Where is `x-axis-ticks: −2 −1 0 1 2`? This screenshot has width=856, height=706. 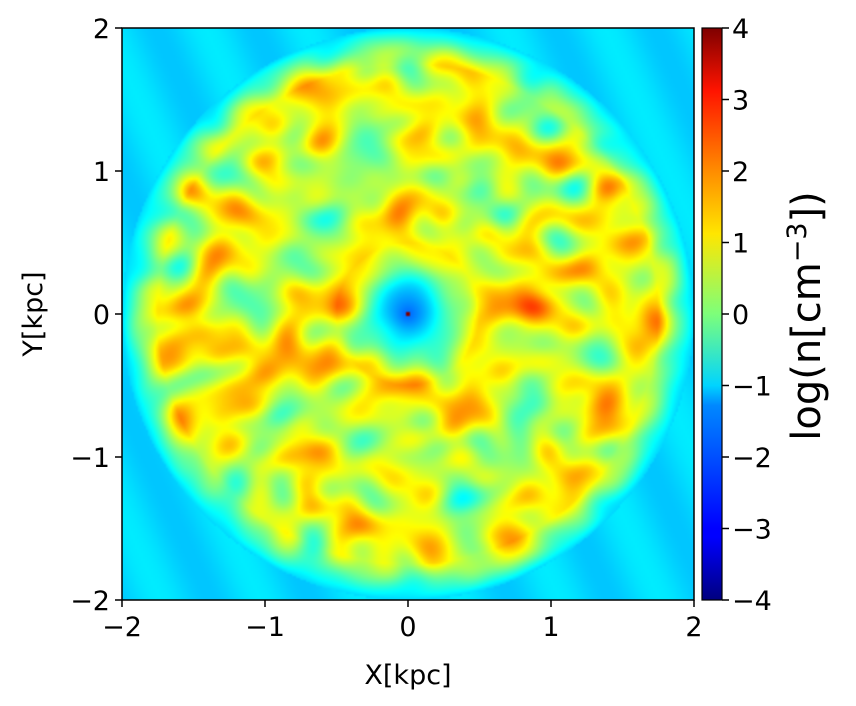 x-axis-ticks: −2 −1 0 1 2 is located at coordinates (402, 621).